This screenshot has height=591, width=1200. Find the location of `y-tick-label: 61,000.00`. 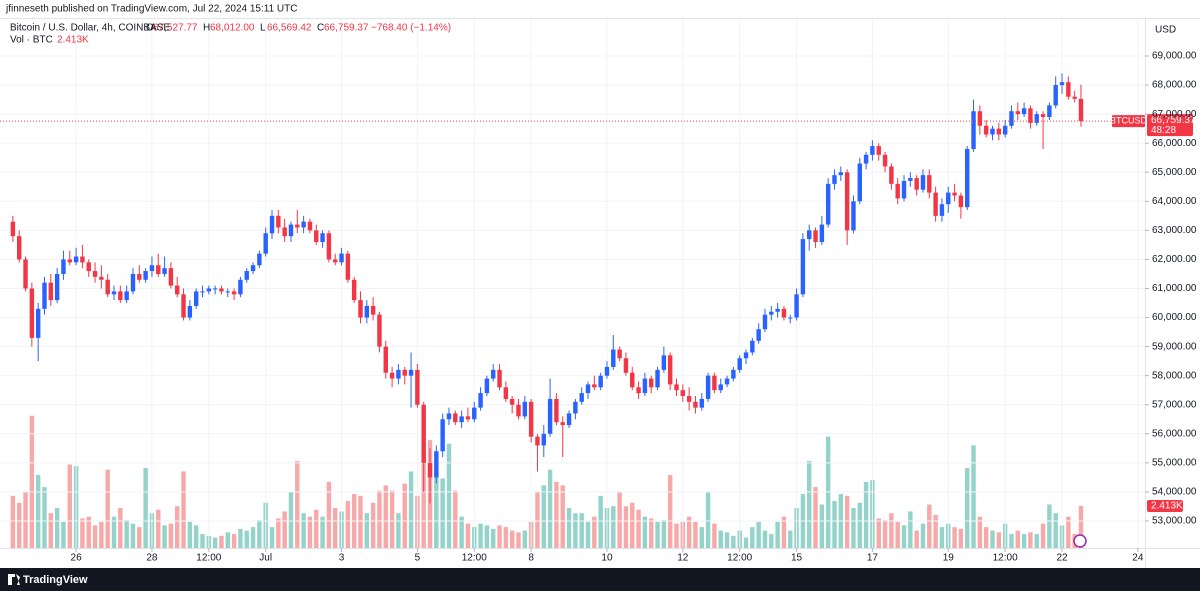

y-tick-label: 61,000.00 is located at coordinates (1174, 288).